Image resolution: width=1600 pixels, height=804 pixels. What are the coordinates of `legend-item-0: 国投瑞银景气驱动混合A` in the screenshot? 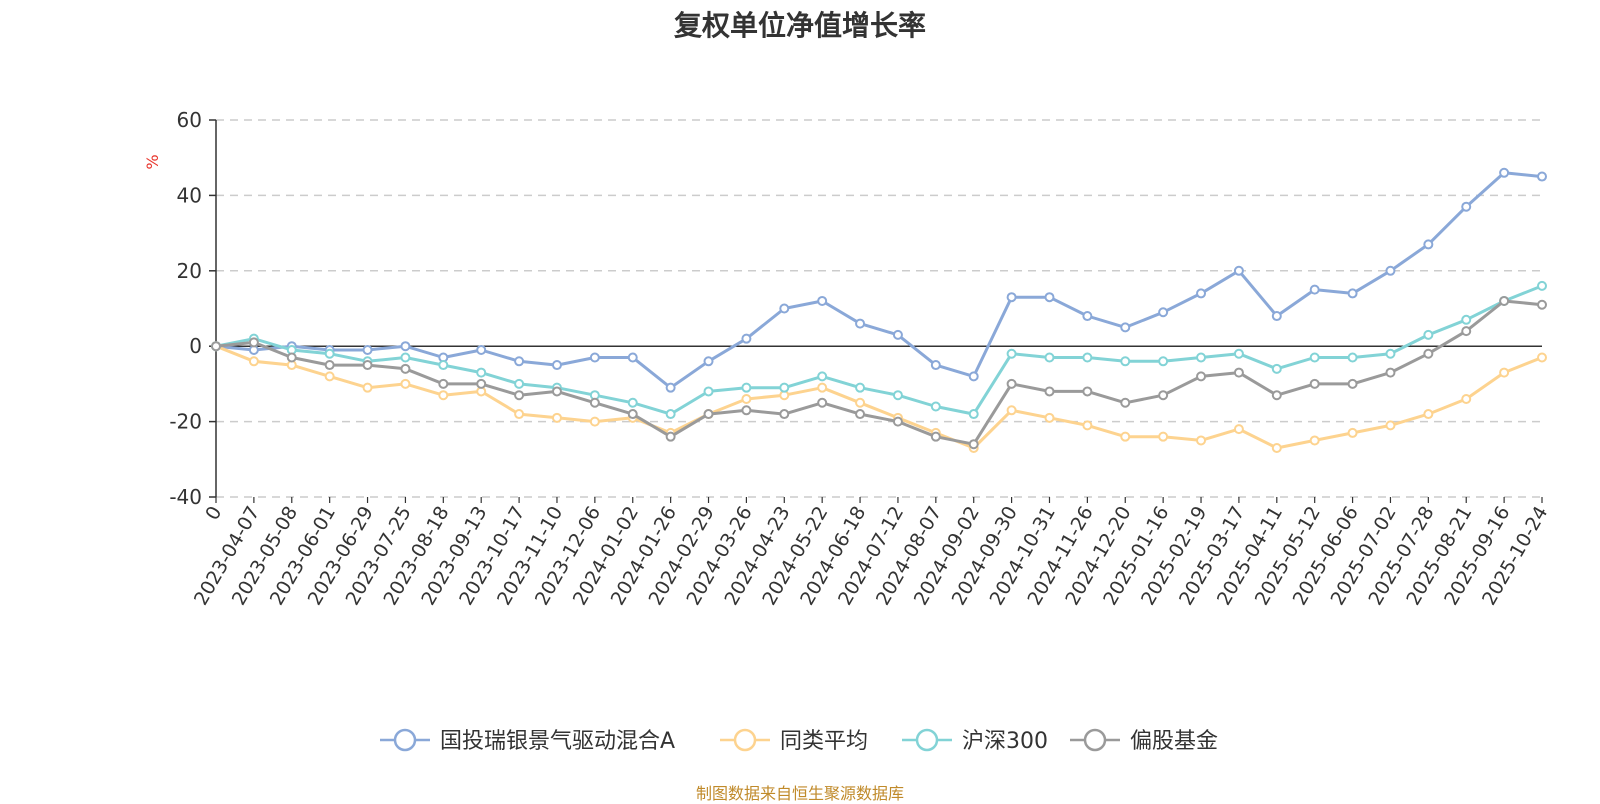 It's located at (527, 741).